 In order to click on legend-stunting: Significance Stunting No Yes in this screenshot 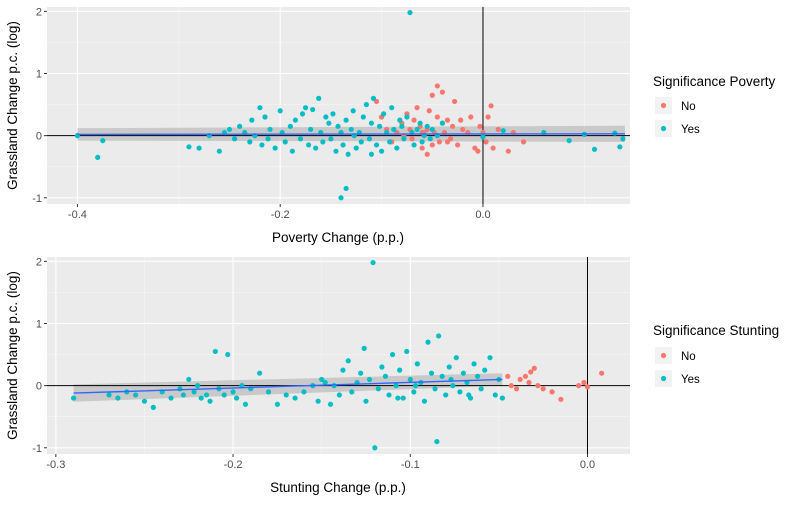, I will do `click(716, 355)`.